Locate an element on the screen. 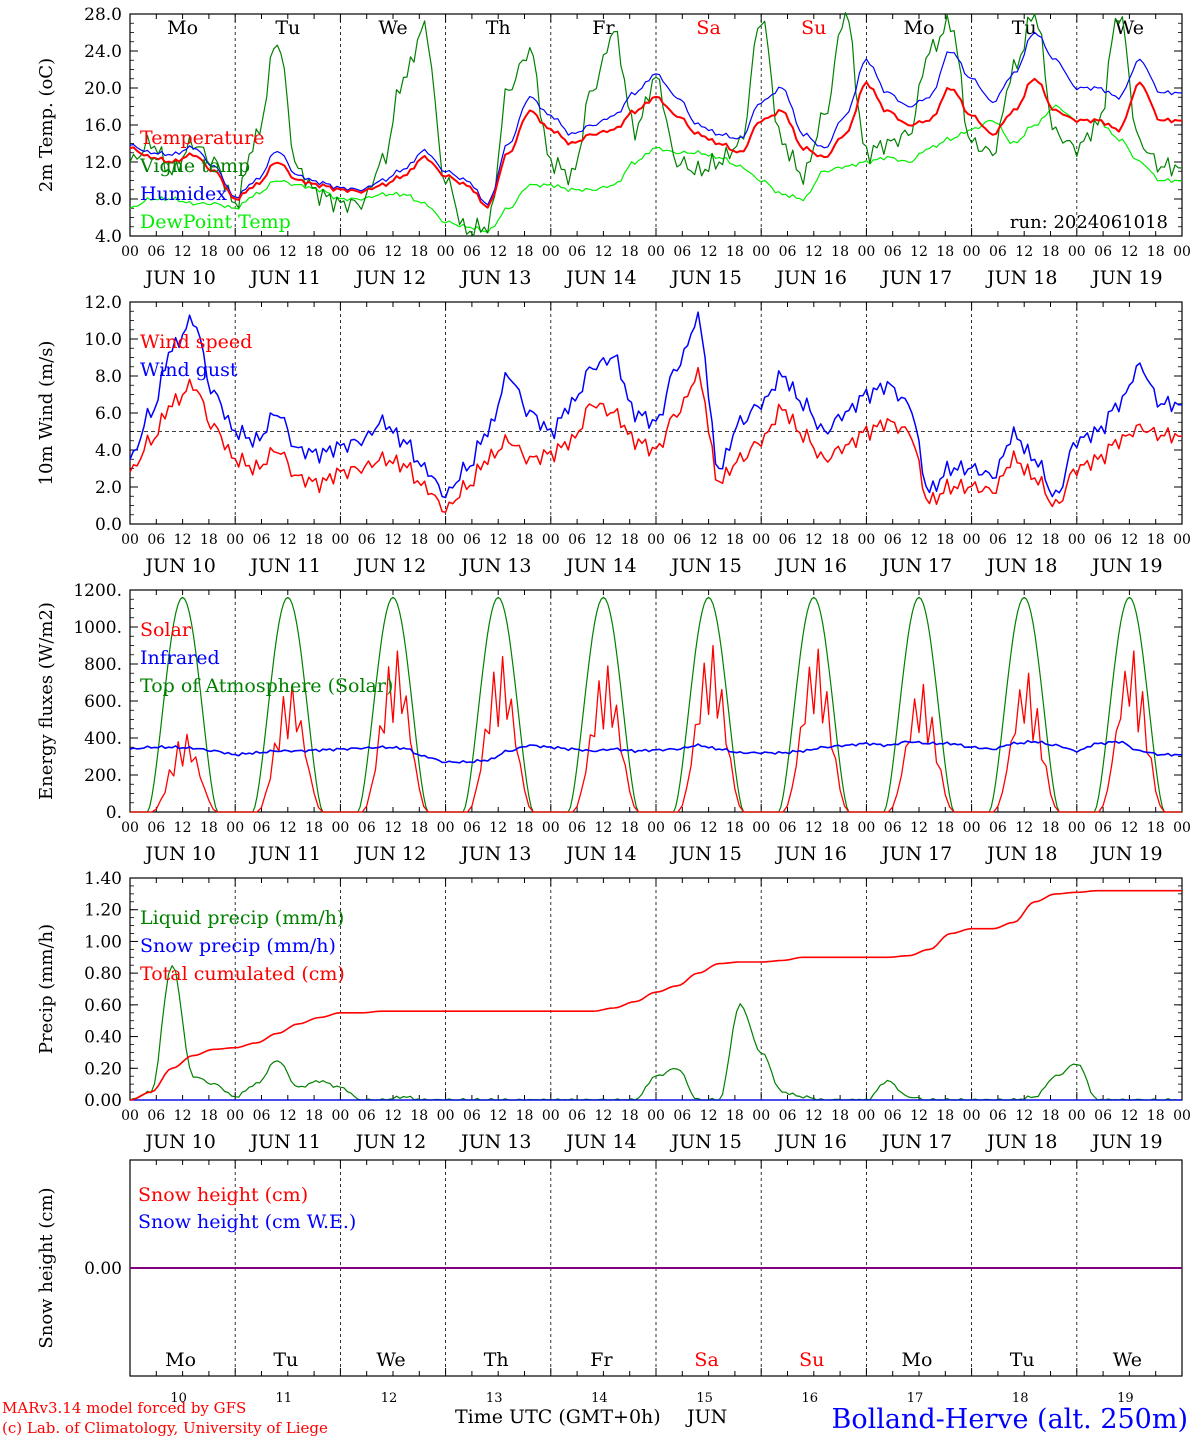 The height and width of the screenshot is (1440, 1194). day-of-week-label: Tu is located at coordinates (287, 28).